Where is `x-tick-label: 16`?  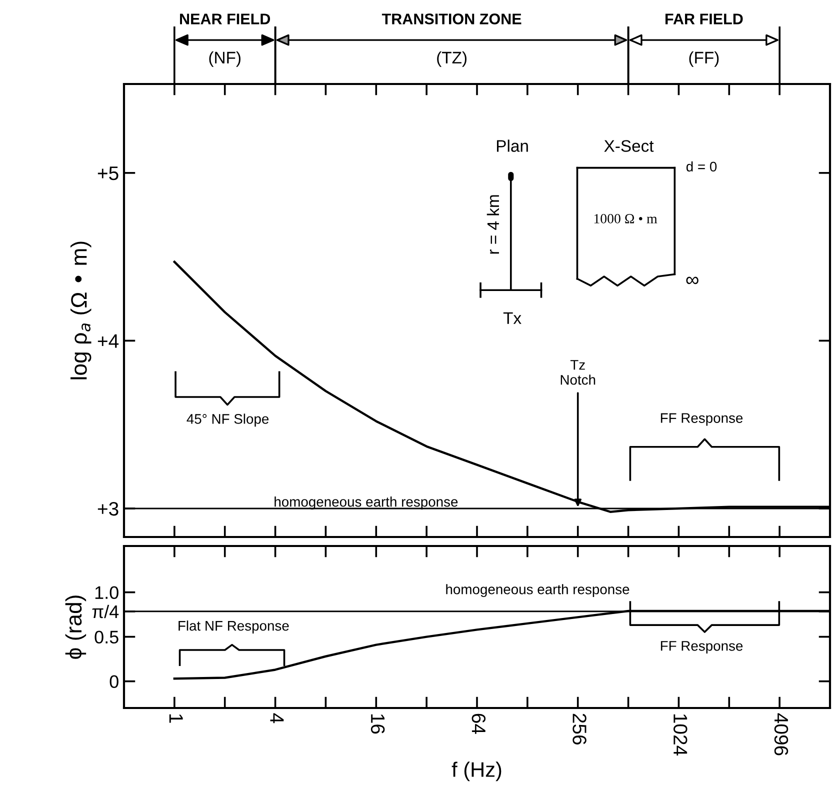
x-tick-label: 16 is located at coordinates (377, 724).